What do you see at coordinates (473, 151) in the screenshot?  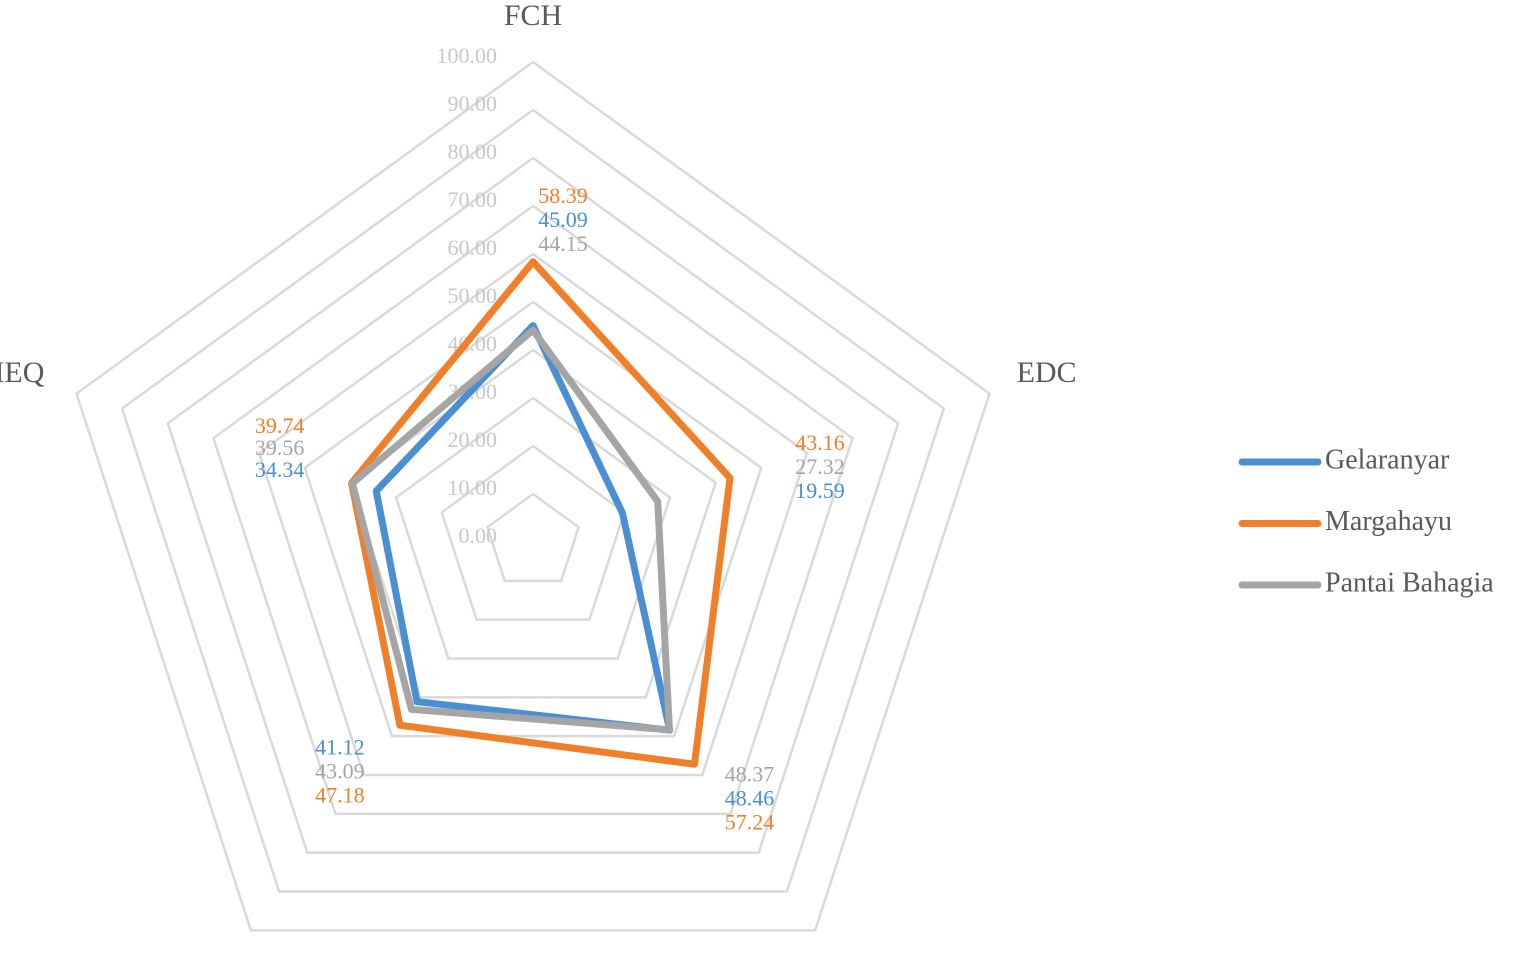 I see `r-tick-label: 80.00` at bounding box center [473, 151].